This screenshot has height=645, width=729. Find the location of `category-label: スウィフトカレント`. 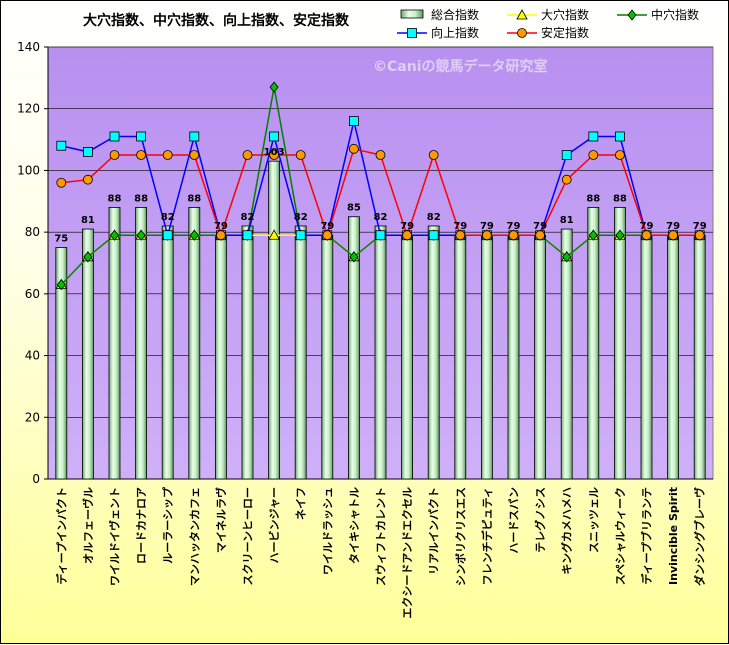

category-label: スウィフトカレント is located at coordinates (381, 536).